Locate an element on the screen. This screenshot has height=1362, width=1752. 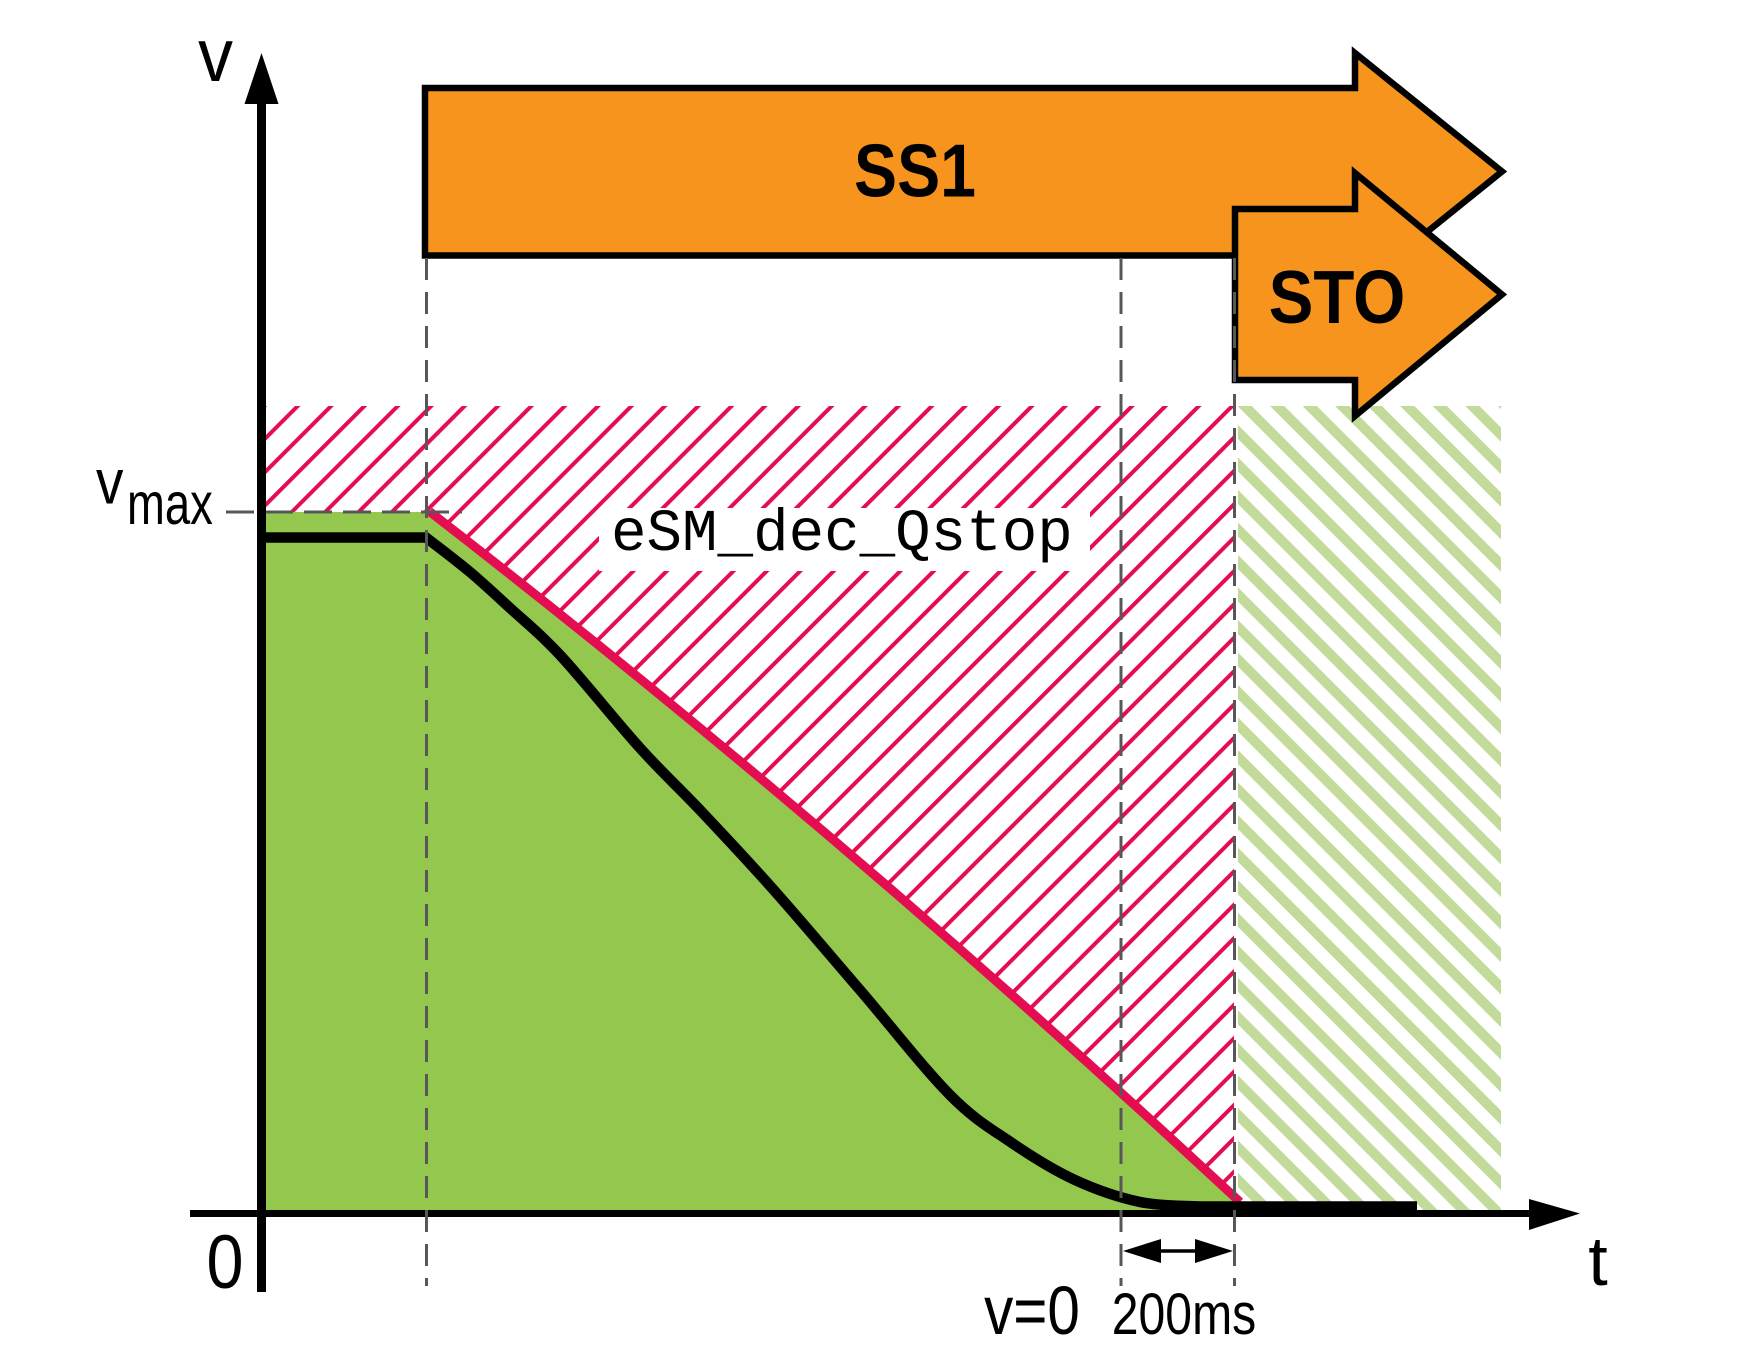
svg-text: 200ms is located at coordinates (1184, 1315).